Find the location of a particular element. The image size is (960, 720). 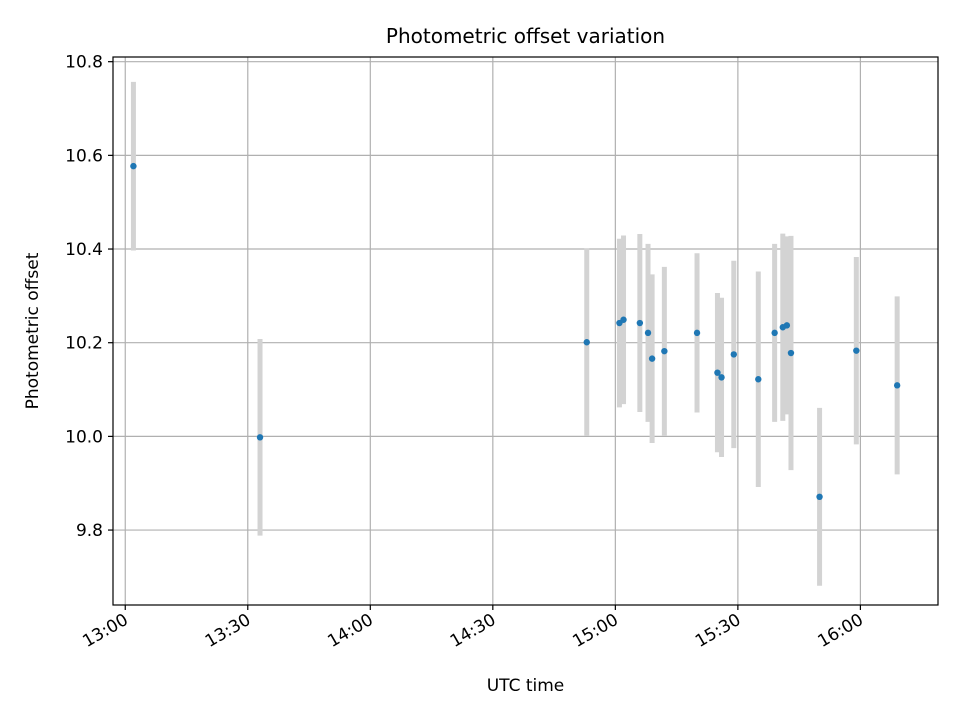

x-tick-label: 14:00 is located at coordinates (350, 631).